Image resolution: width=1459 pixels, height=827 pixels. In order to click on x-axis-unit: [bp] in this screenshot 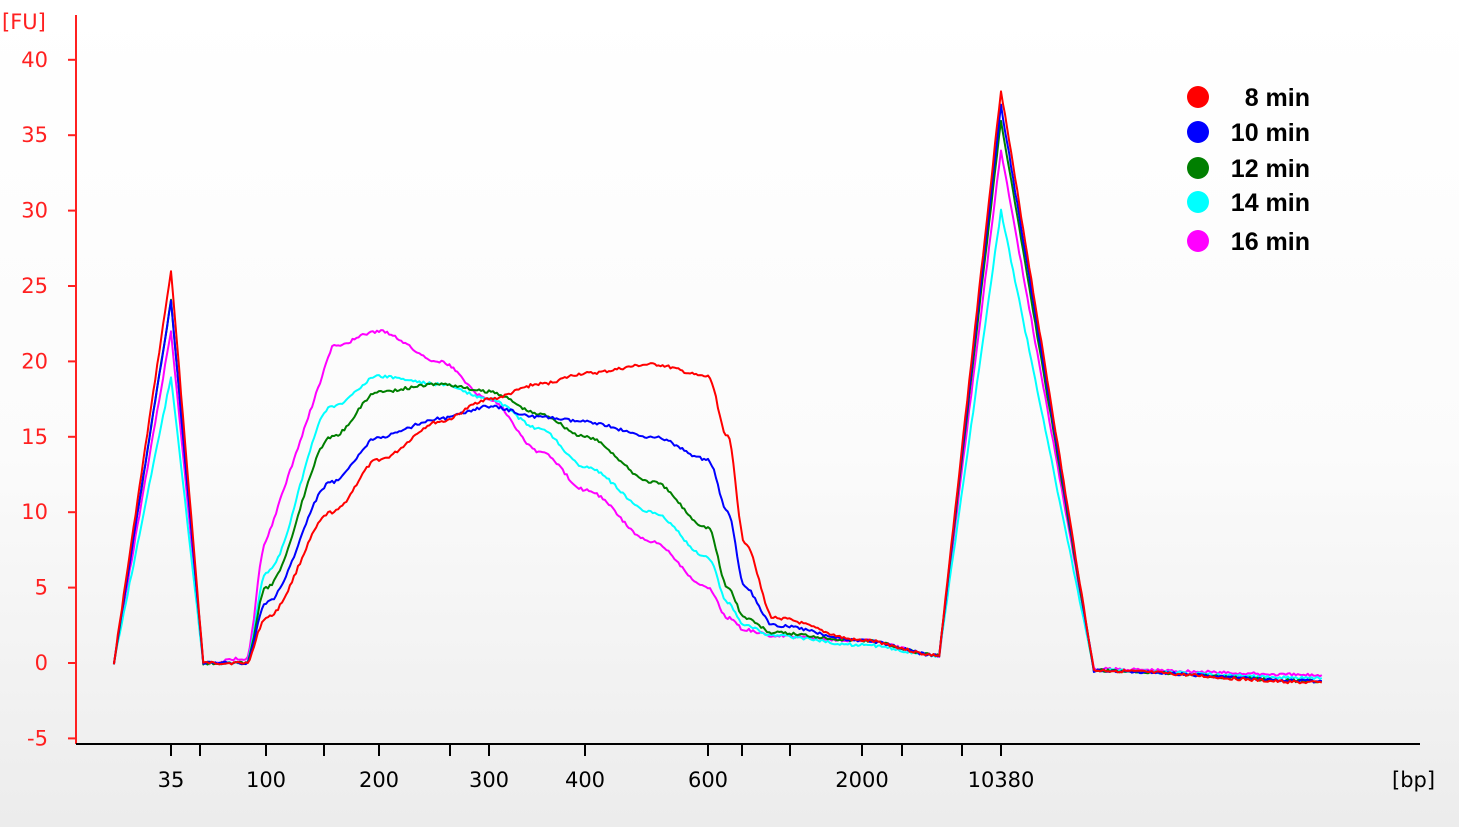, I will do `click(1413, 780)`.